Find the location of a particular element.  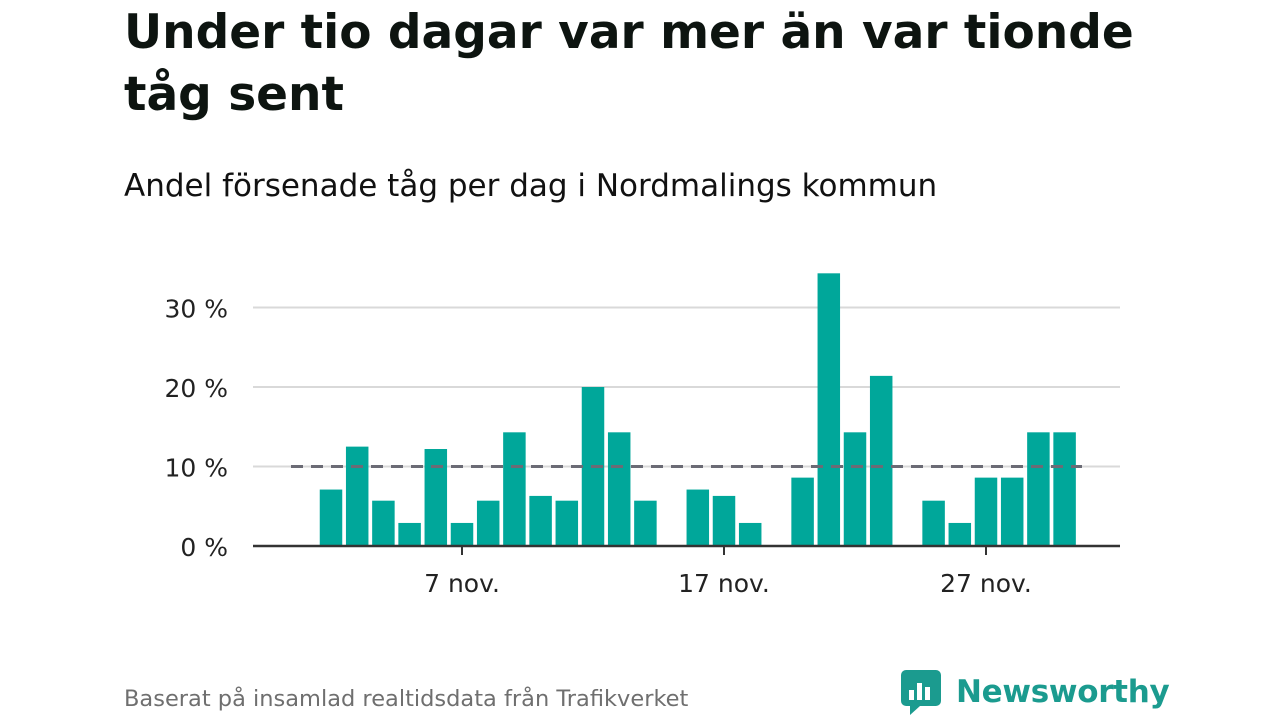

x-tick-label: 17 nov. is located at coordinates (724, 583).